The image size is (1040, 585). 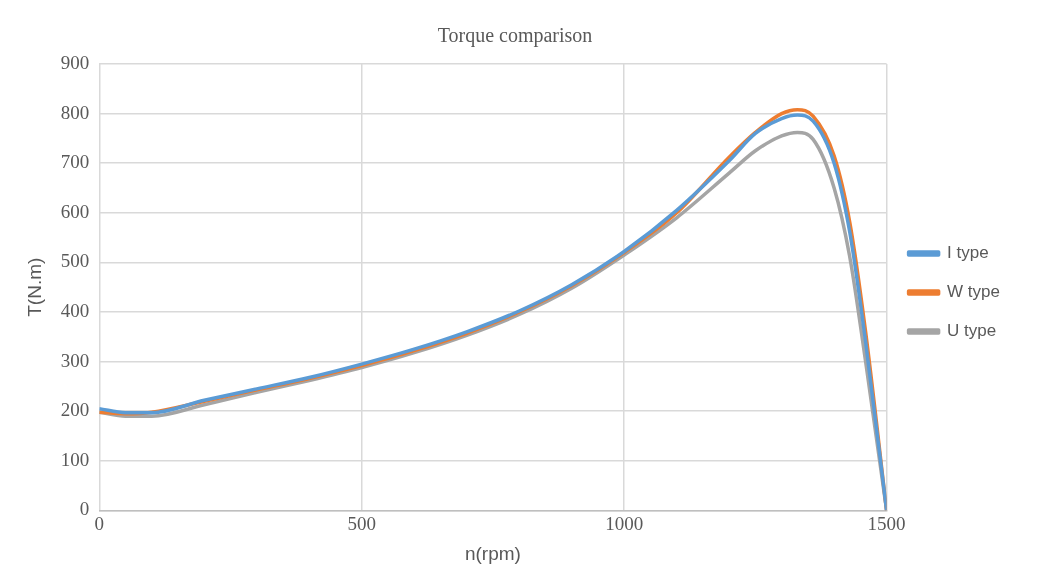 What do you see at coordinates (361, 523) in the screenshot?
I see `x-tick-label: 500` at bounding box center [361, 523].